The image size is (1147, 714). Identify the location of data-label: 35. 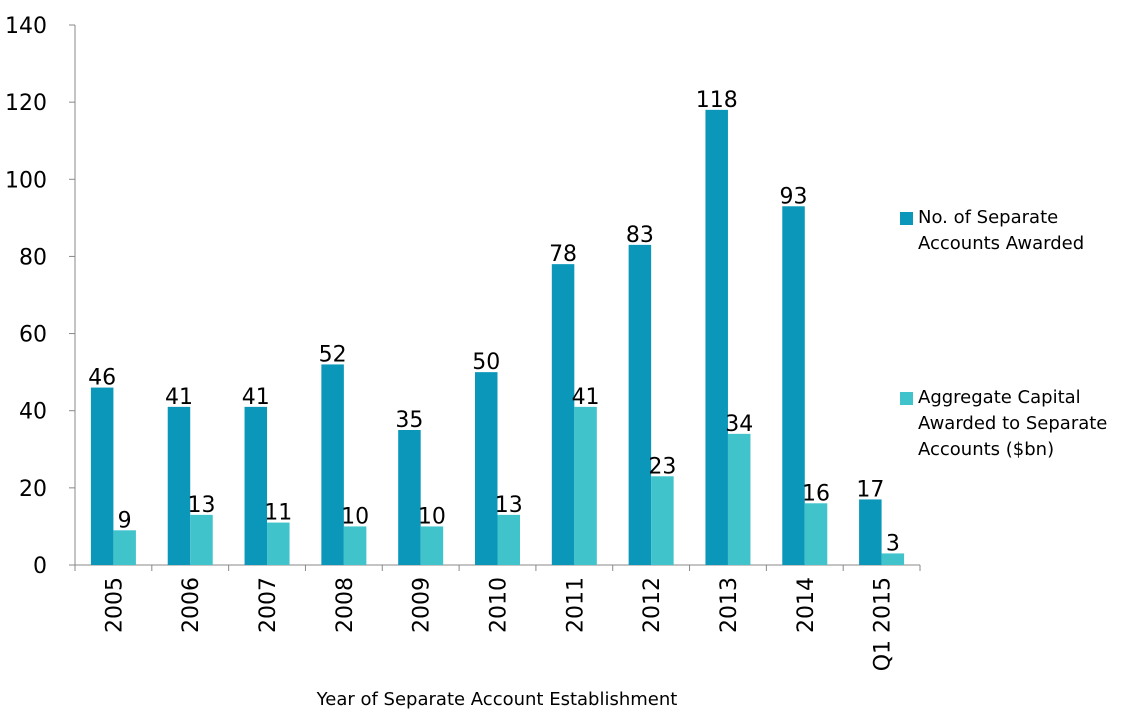
(409, 420).